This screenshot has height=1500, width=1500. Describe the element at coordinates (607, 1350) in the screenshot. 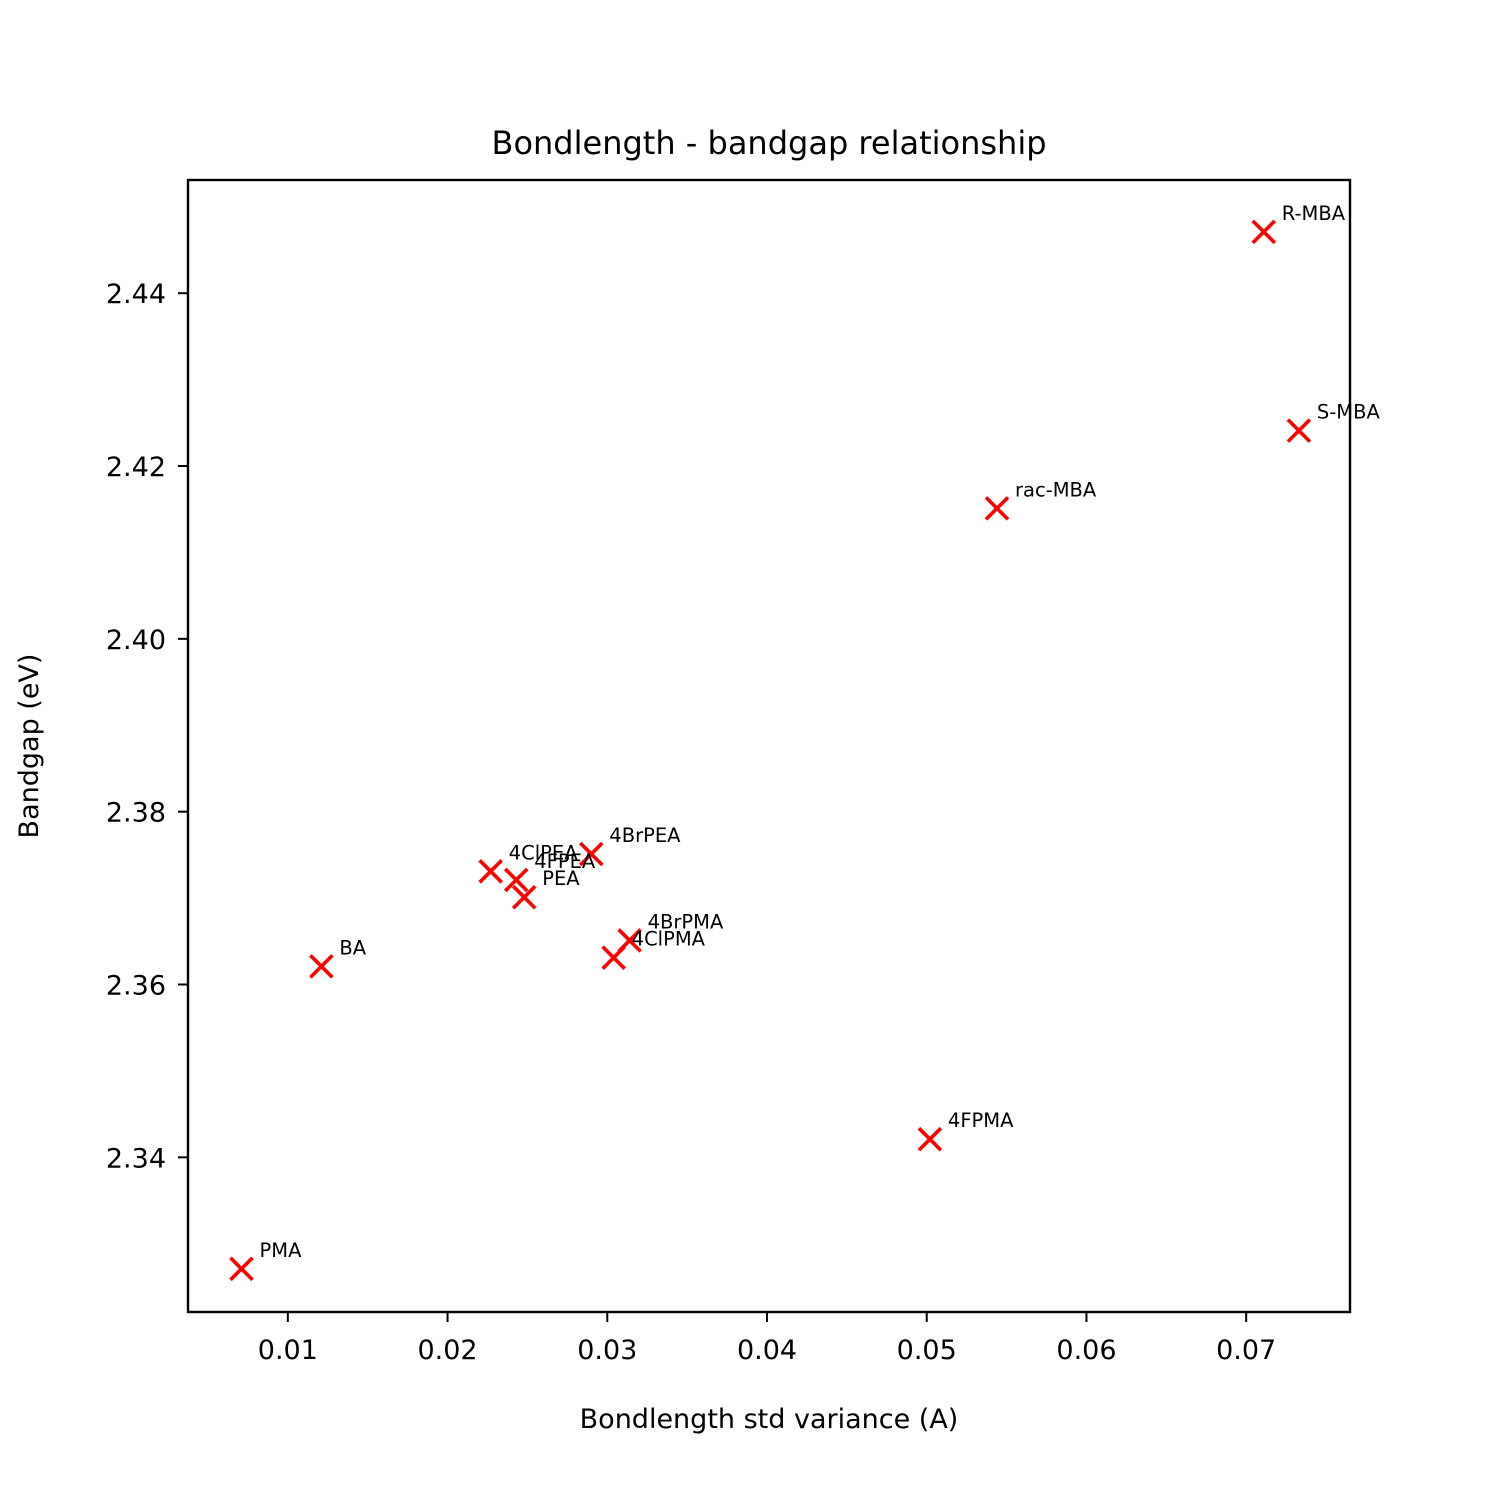

I see `x-tick-label: 0.03` at that location.